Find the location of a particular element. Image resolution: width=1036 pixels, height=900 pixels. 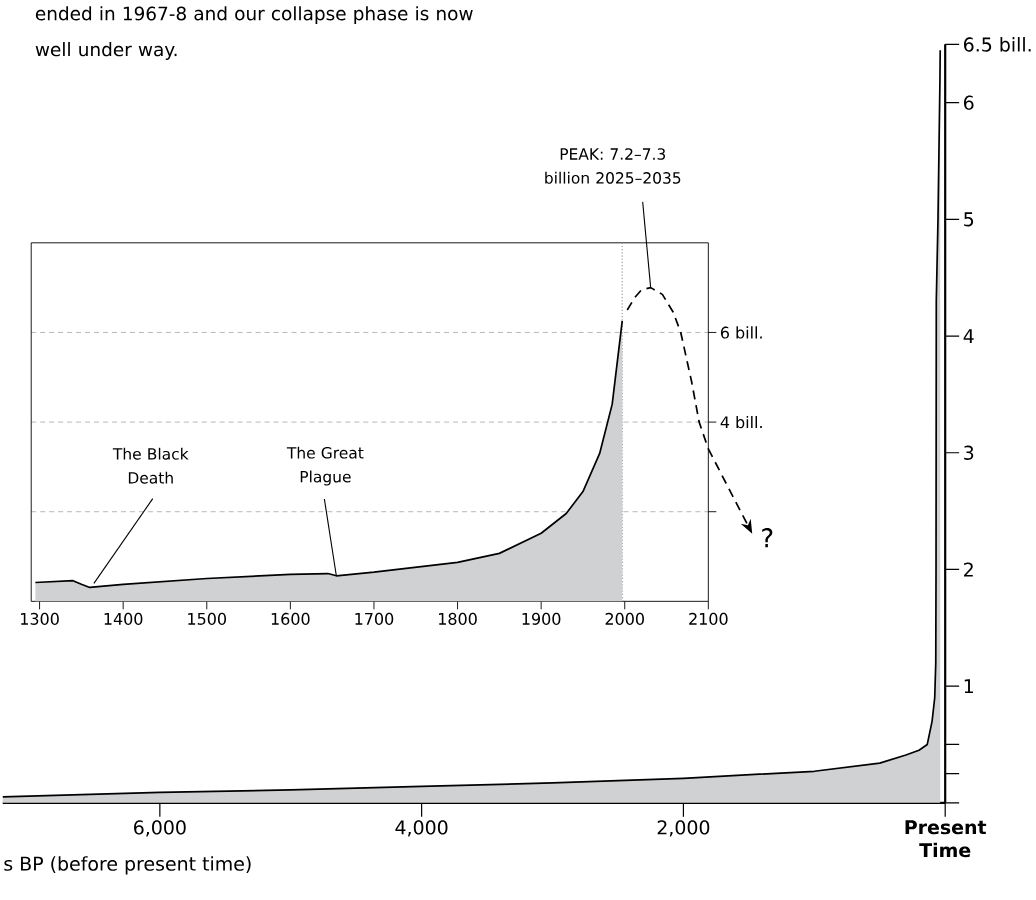

x-tick-label: 6,000 is located at coordinates (160, 828).